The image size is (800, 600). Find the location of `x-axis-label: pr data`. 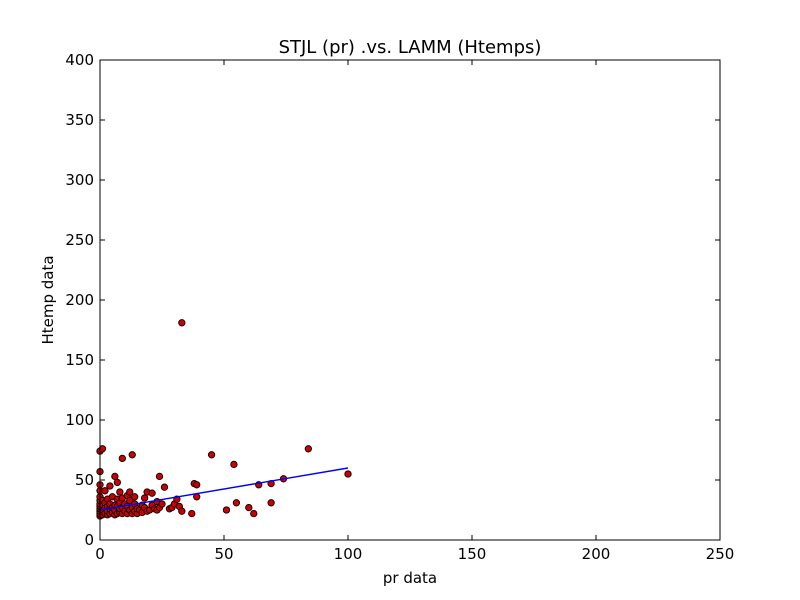

x-axis-label: pr data is located at coordinates (410, 578).